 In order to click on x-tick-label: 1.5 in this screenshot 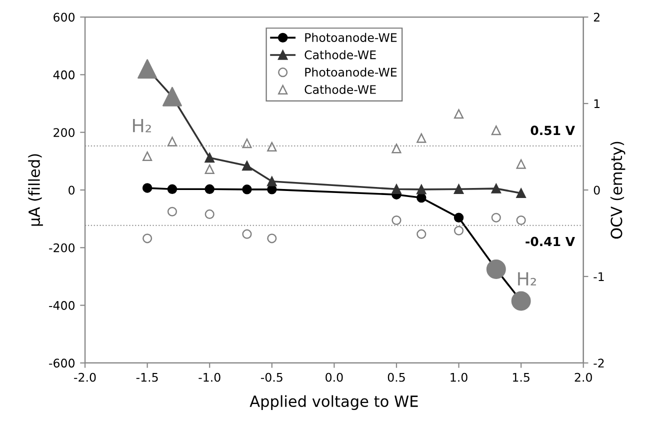, I will do `click(521, 377)`.